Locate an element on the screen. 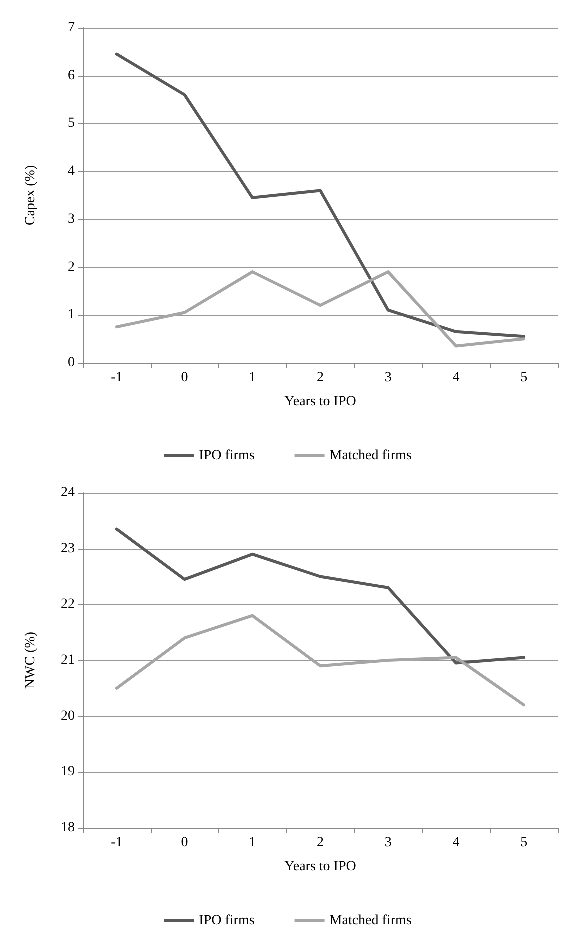  y-tick-label: 18 is located at coordinates (68, 828).